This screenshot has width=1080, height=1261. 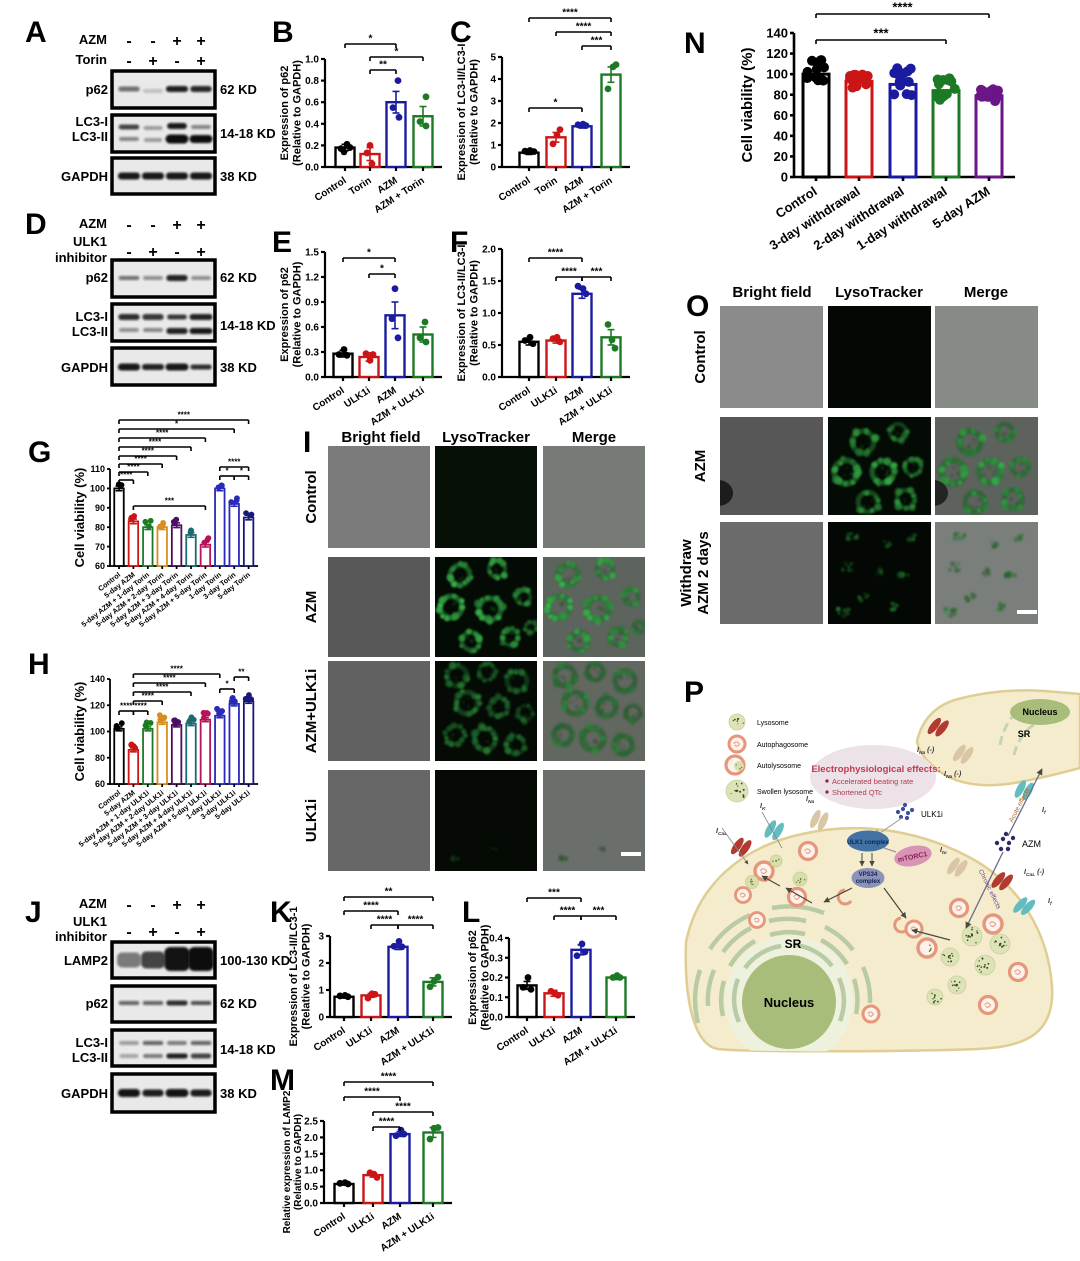 I want to click on svg-text: LC3-II, so click(x=90, y=1057).